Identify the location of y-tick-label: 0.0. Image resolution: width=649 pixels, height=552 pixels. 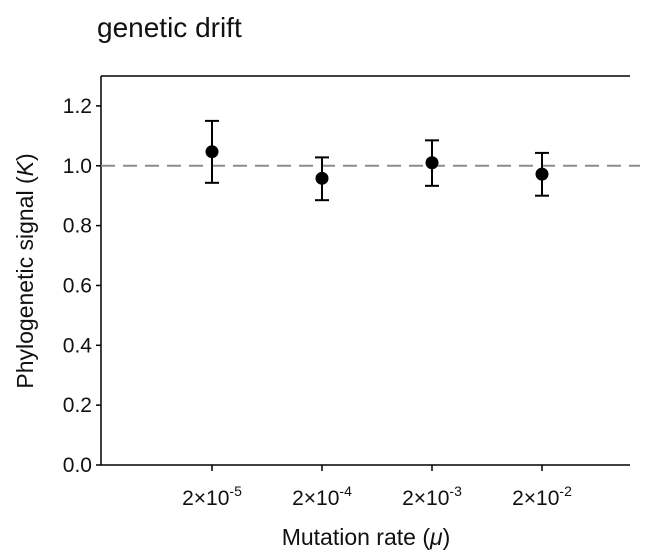
(77, 465).